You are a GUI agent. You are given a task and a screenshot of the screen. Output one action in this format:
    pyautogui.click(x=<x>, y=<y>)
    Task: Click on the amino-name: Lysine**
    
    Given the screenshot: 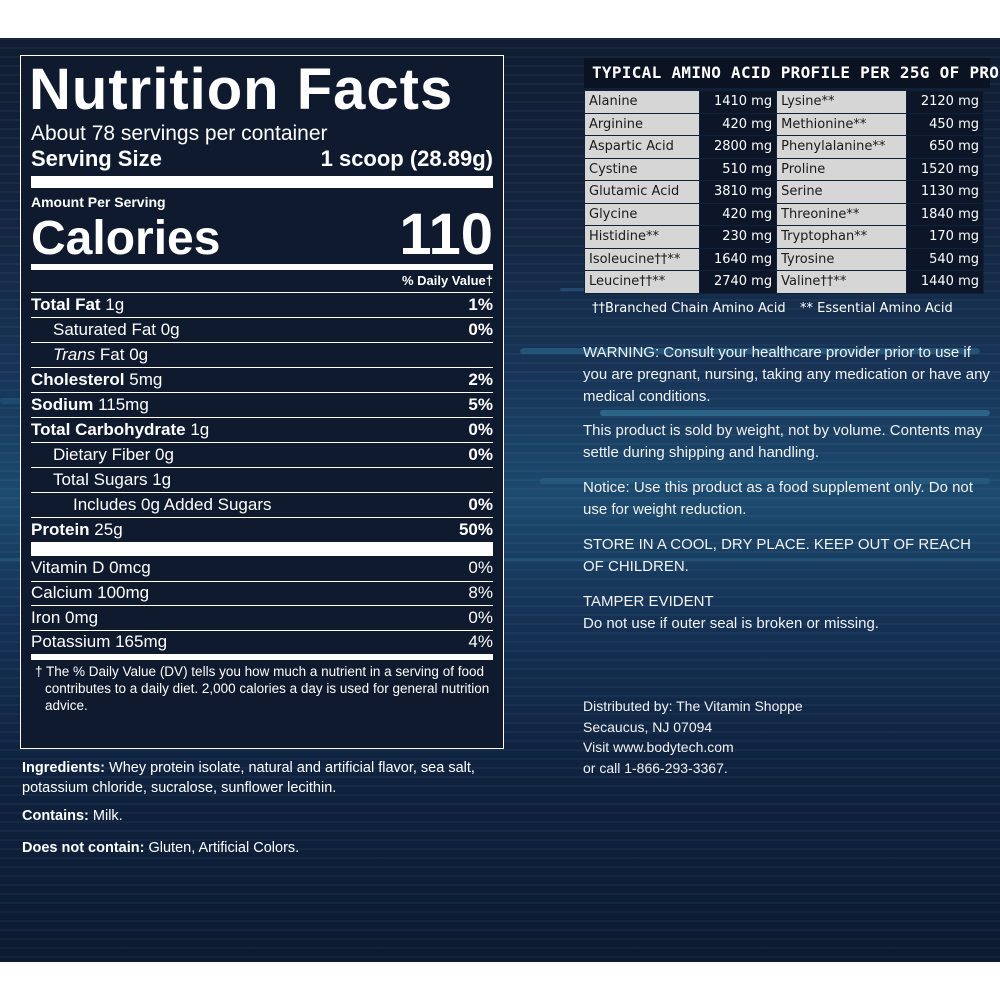 What is the action you would take?
    pyautogui.click(x=841, y=102)
    